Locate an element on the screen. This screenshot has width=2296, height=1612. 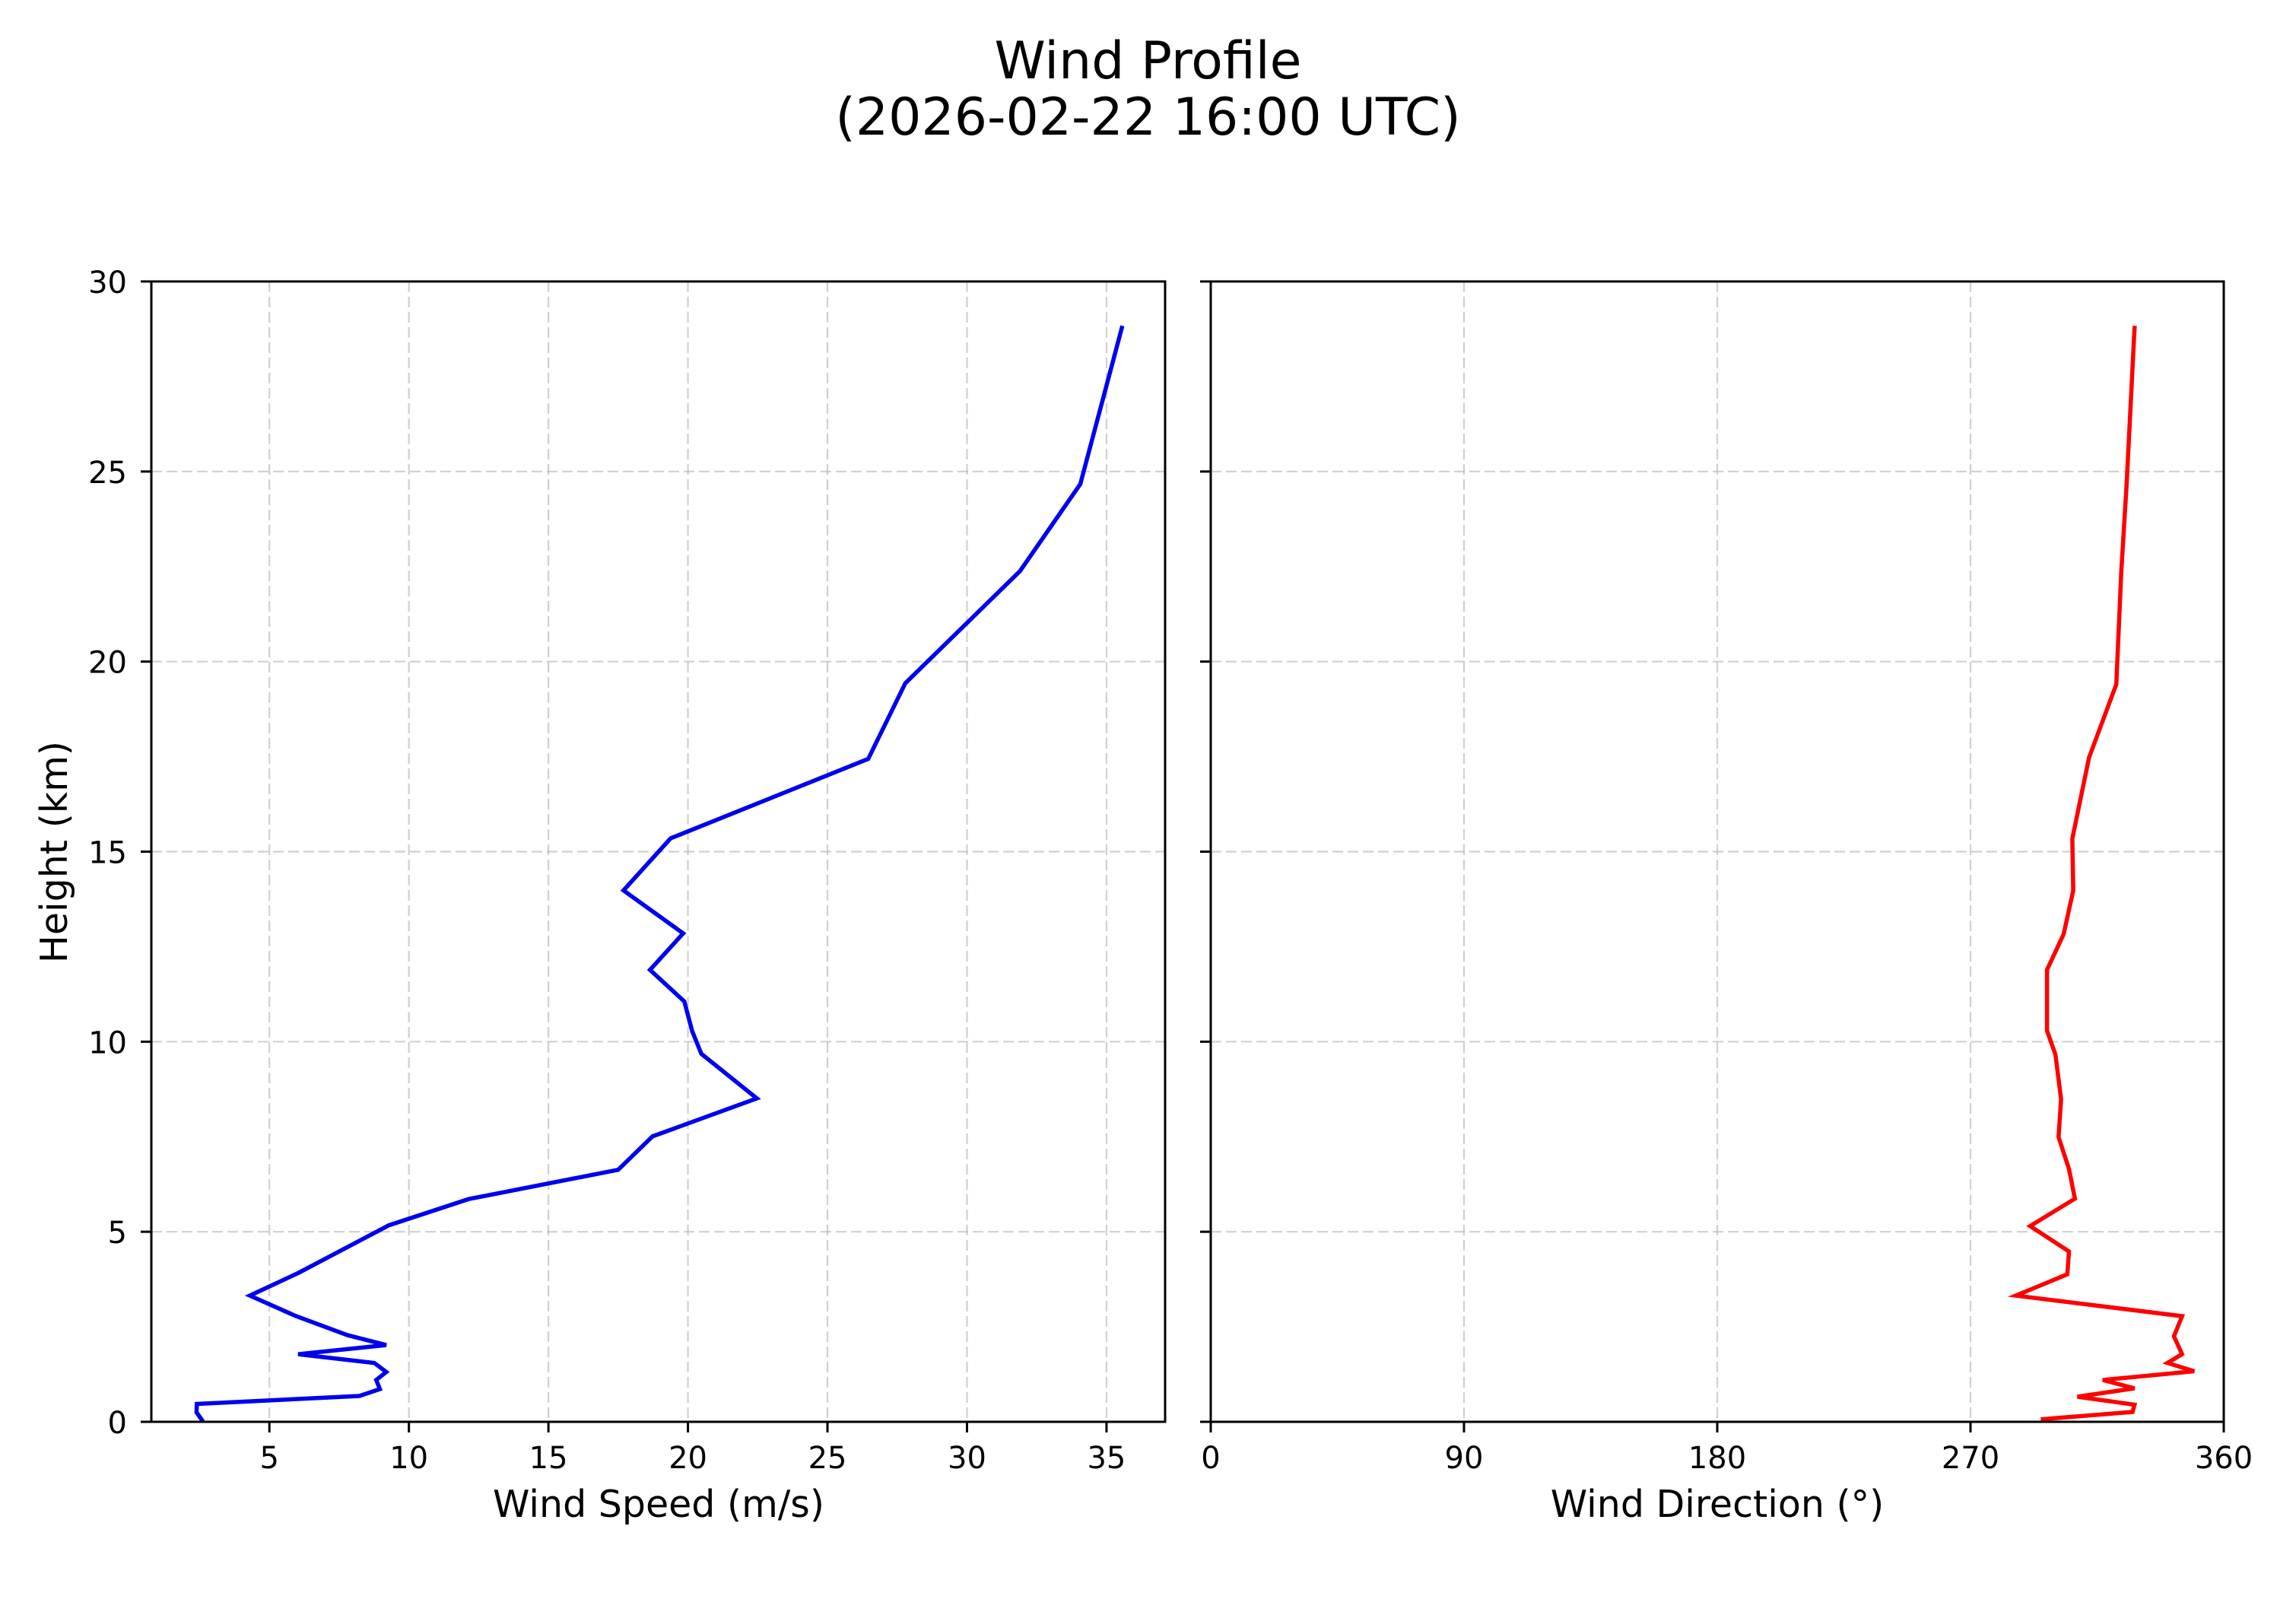
y-axis-label-height: Height (km) is located at coordinates (54, 852).